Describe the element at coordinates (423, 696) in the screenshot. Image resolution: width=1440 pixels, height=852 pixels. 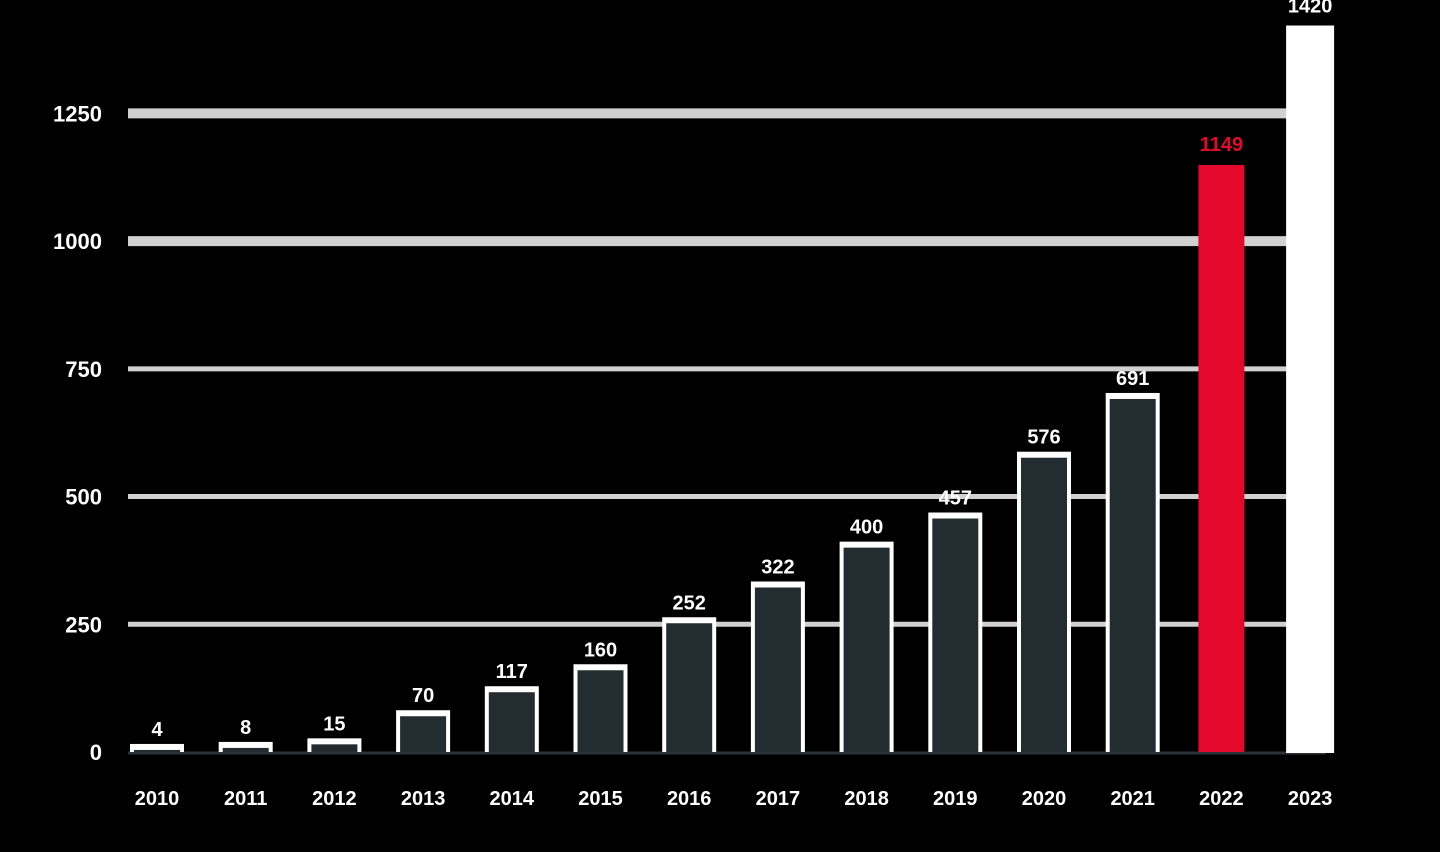
I see `data-label-2013: 70` at that location.